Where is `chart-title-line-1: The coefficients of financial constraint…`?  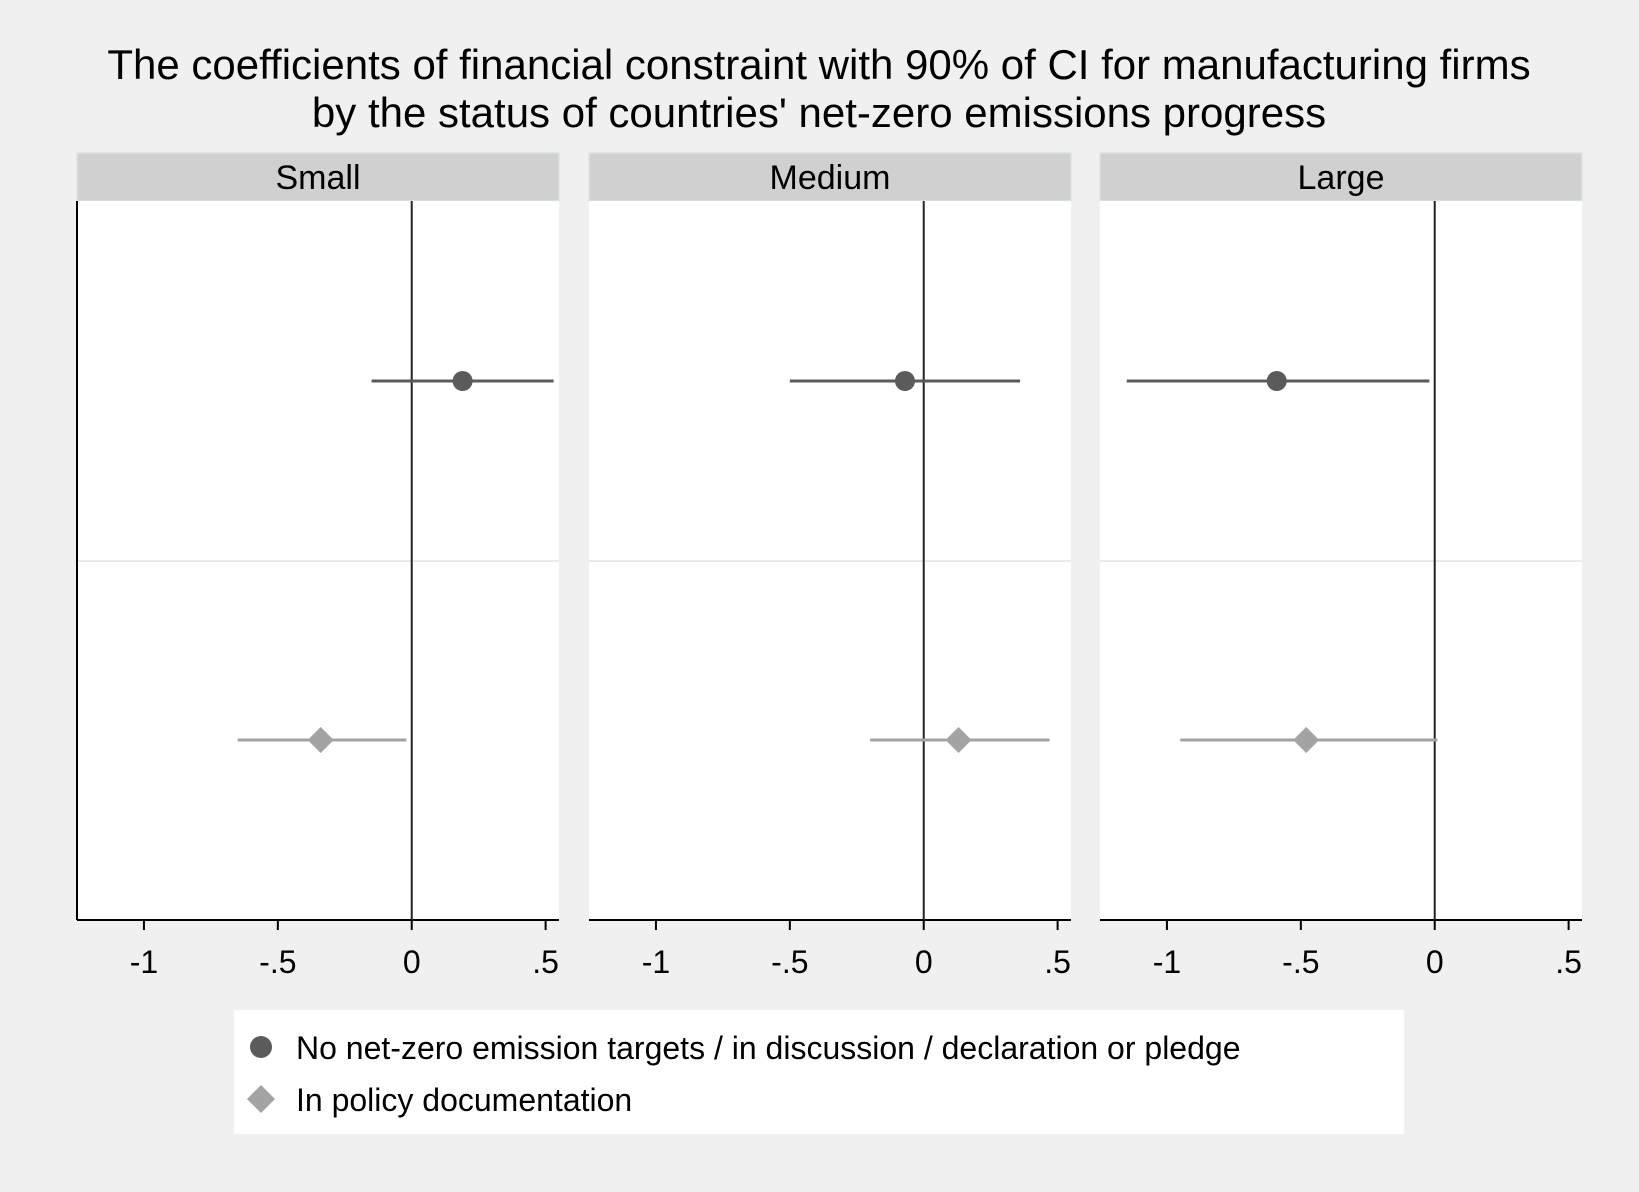 chart-title-line-1: The coefficients of financial constraint… is located at coordinates (818, 64).